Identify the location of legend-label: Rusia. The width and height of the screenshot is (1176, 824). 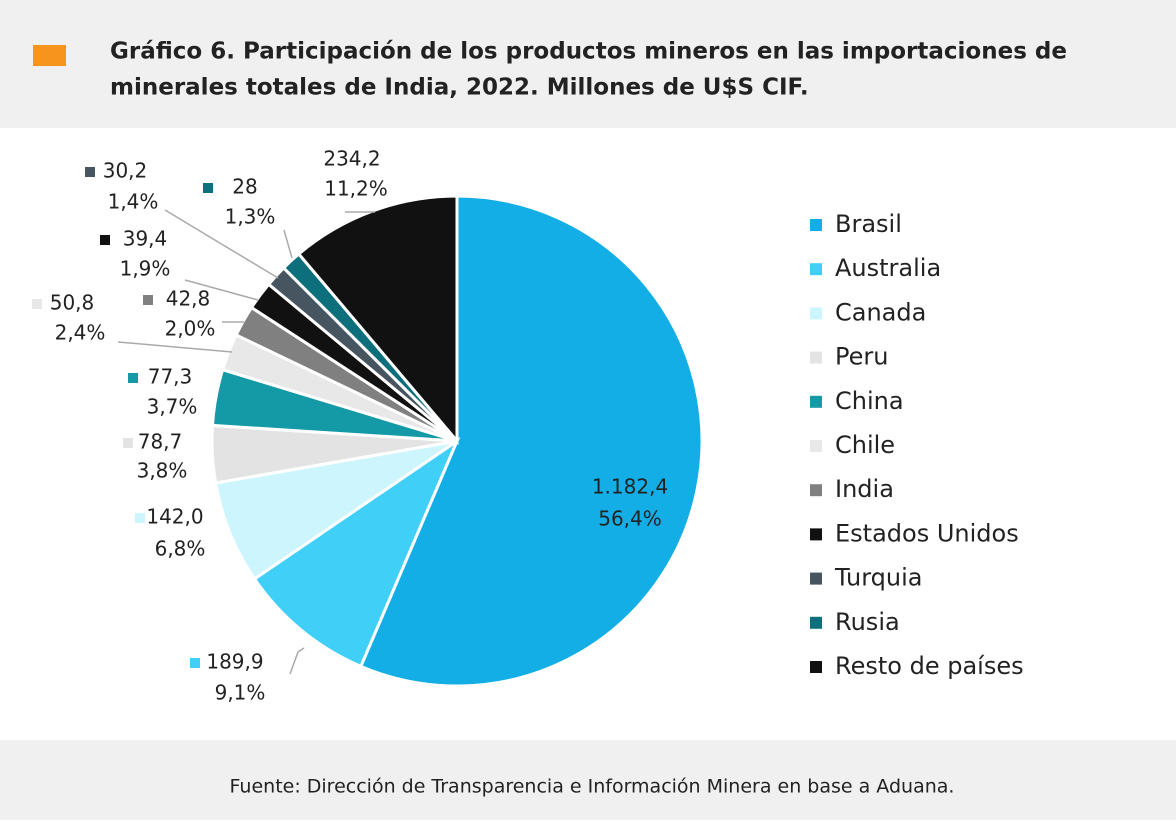
(867, 622).